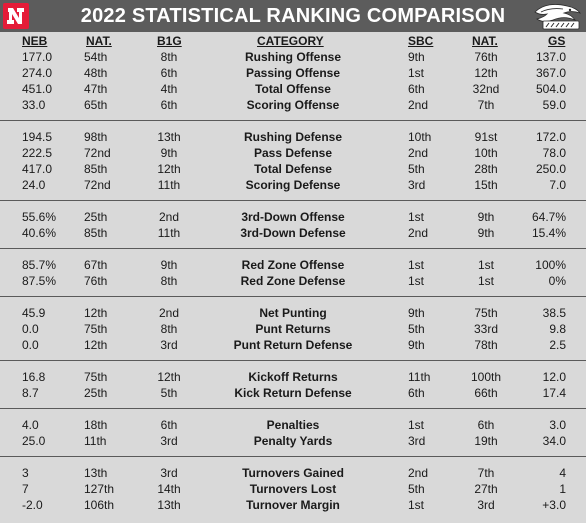 Image resolution: width=586 pixels, height=523 pixels. Describe the element at coordinates (420, 137) in the screenshot. I see `stat-sbc: 10th` at that location.